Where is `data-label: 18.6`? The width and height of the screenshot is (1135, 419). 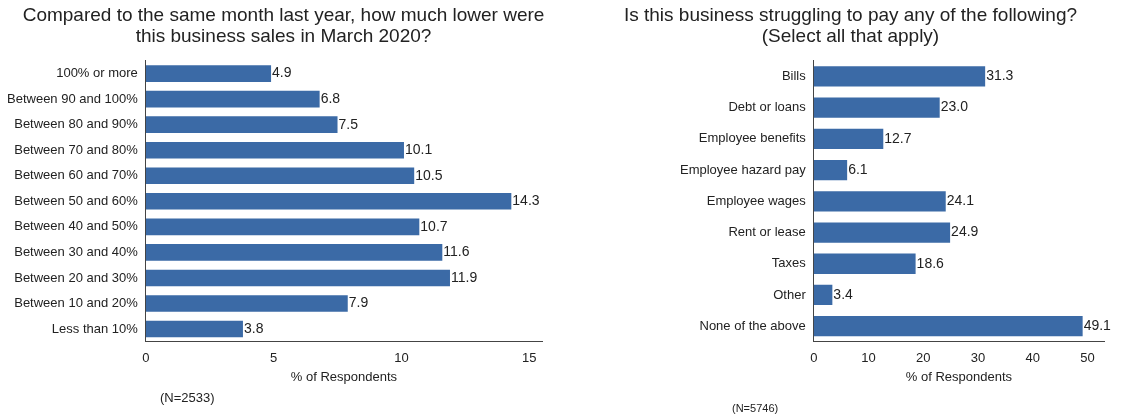
data-label: 18.6 is located at coordinates (930, 262).